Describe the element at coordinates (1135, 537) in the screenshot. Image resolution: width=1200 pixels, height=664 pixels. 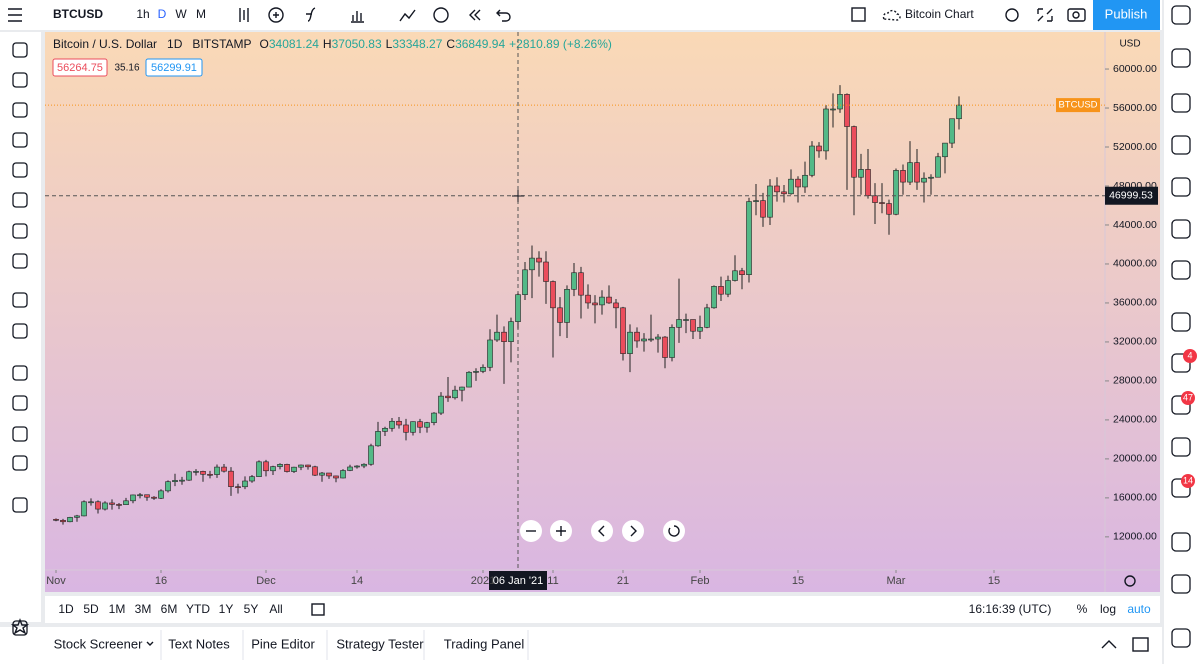
I see `y-tick-label: 12000.00` at that location.